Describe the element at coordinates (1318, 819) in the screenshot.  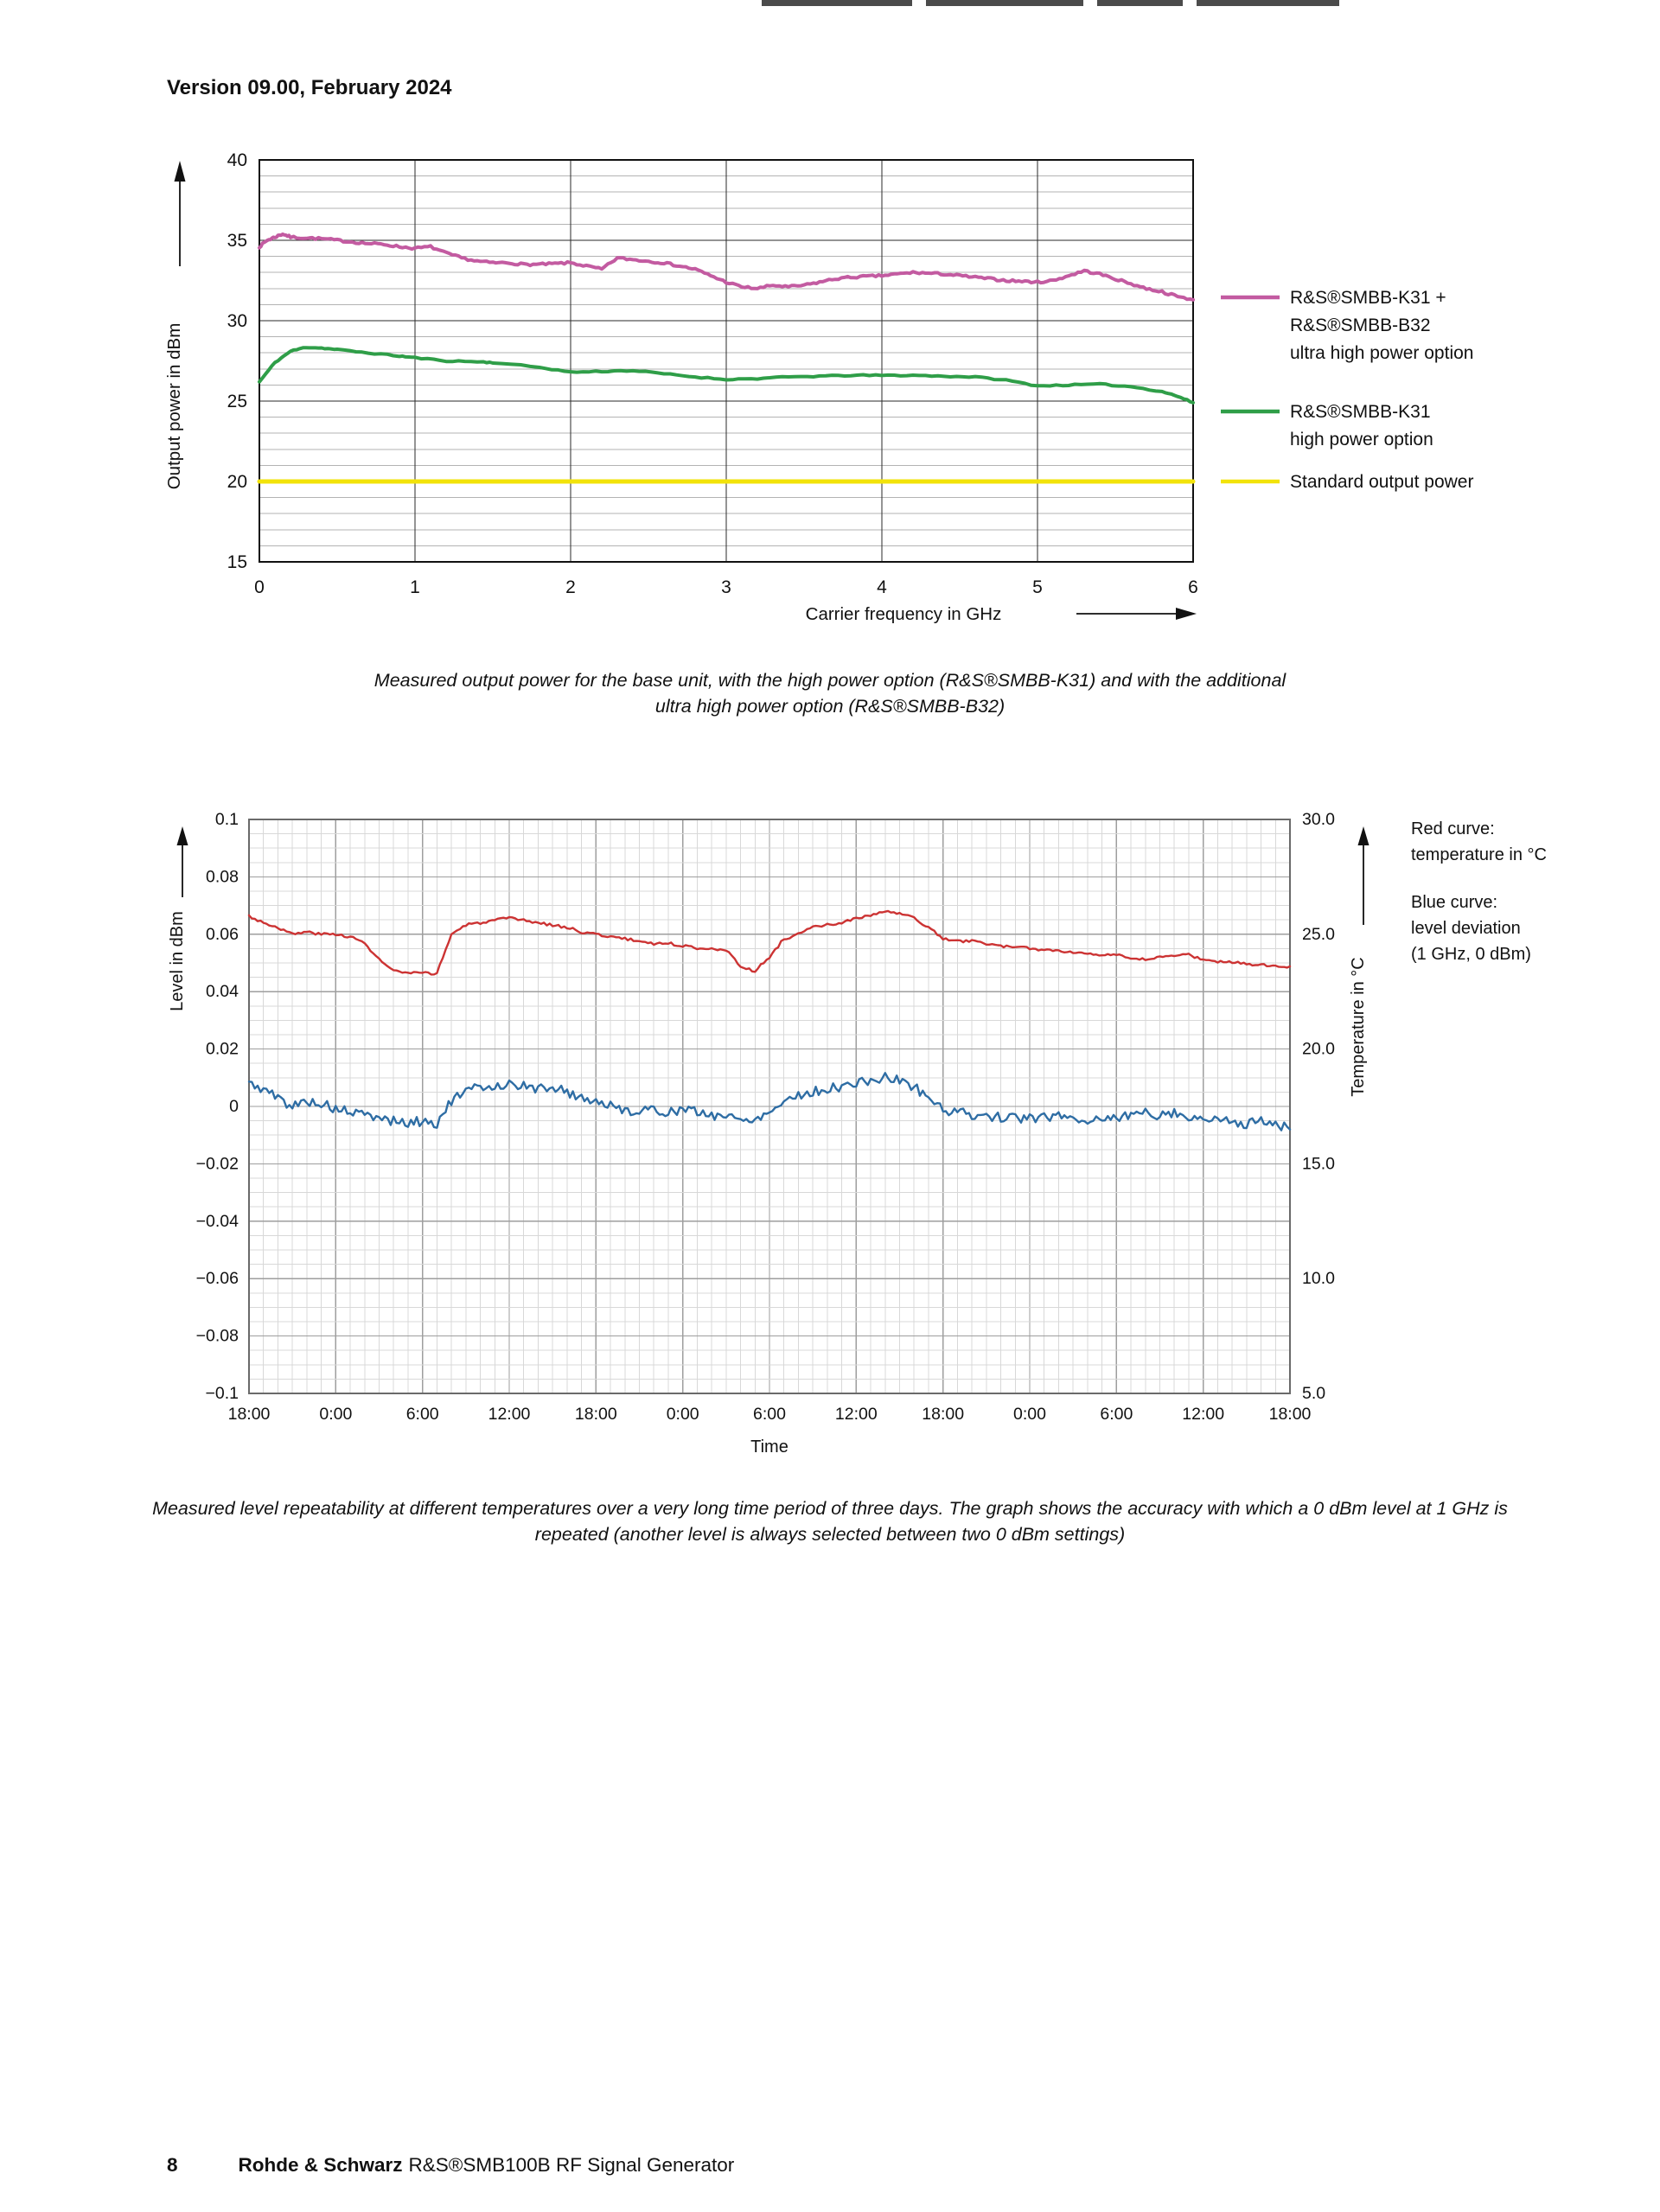
I see `y-tick-label-right: 30.0` at that location.